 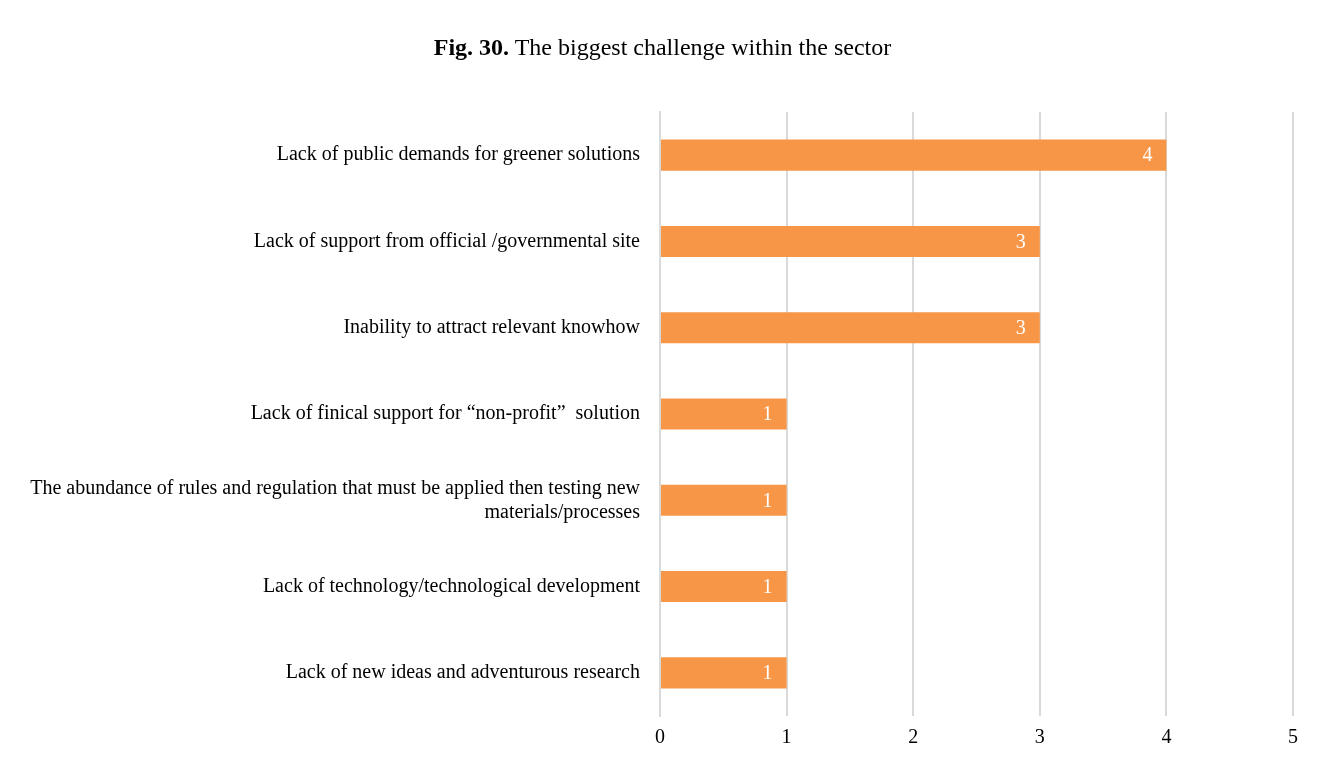 I want to click on y-tick-label: Lack of new ideas and adventurous research, so click(x=462, y=671).